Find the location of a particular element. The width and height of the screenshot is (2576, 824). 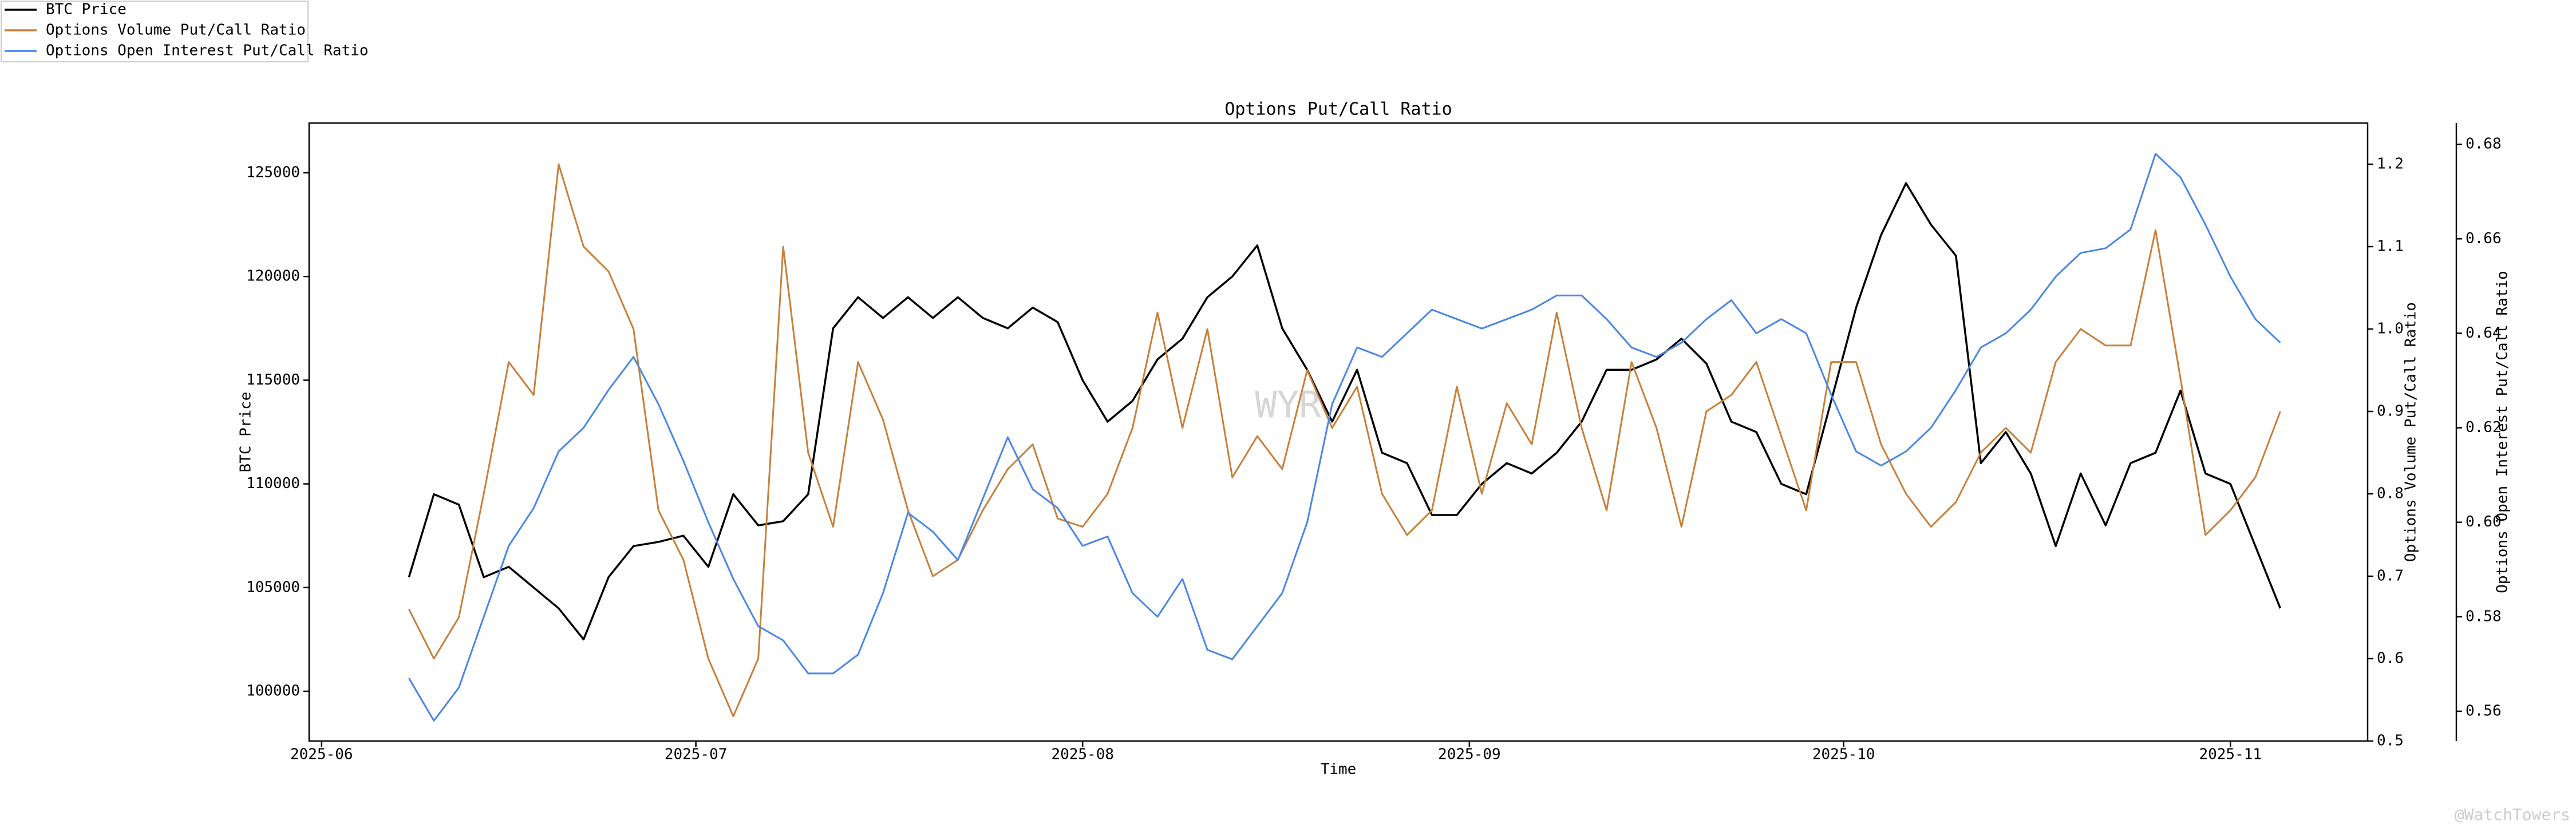

credit: @WatchTowers is located at coordinates (2512, 814).